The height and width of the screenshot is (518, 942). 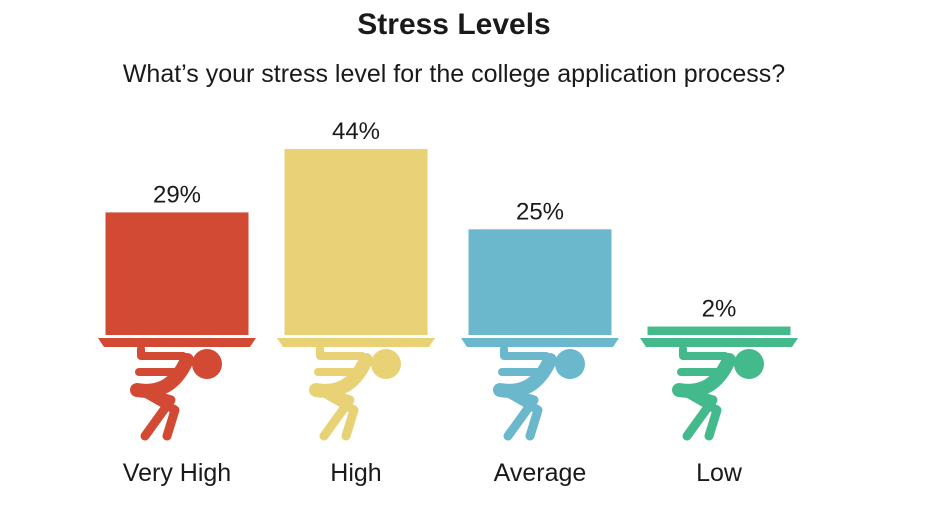 I want to click on category-label-very-high: Very High, so click(x=177, y=473).